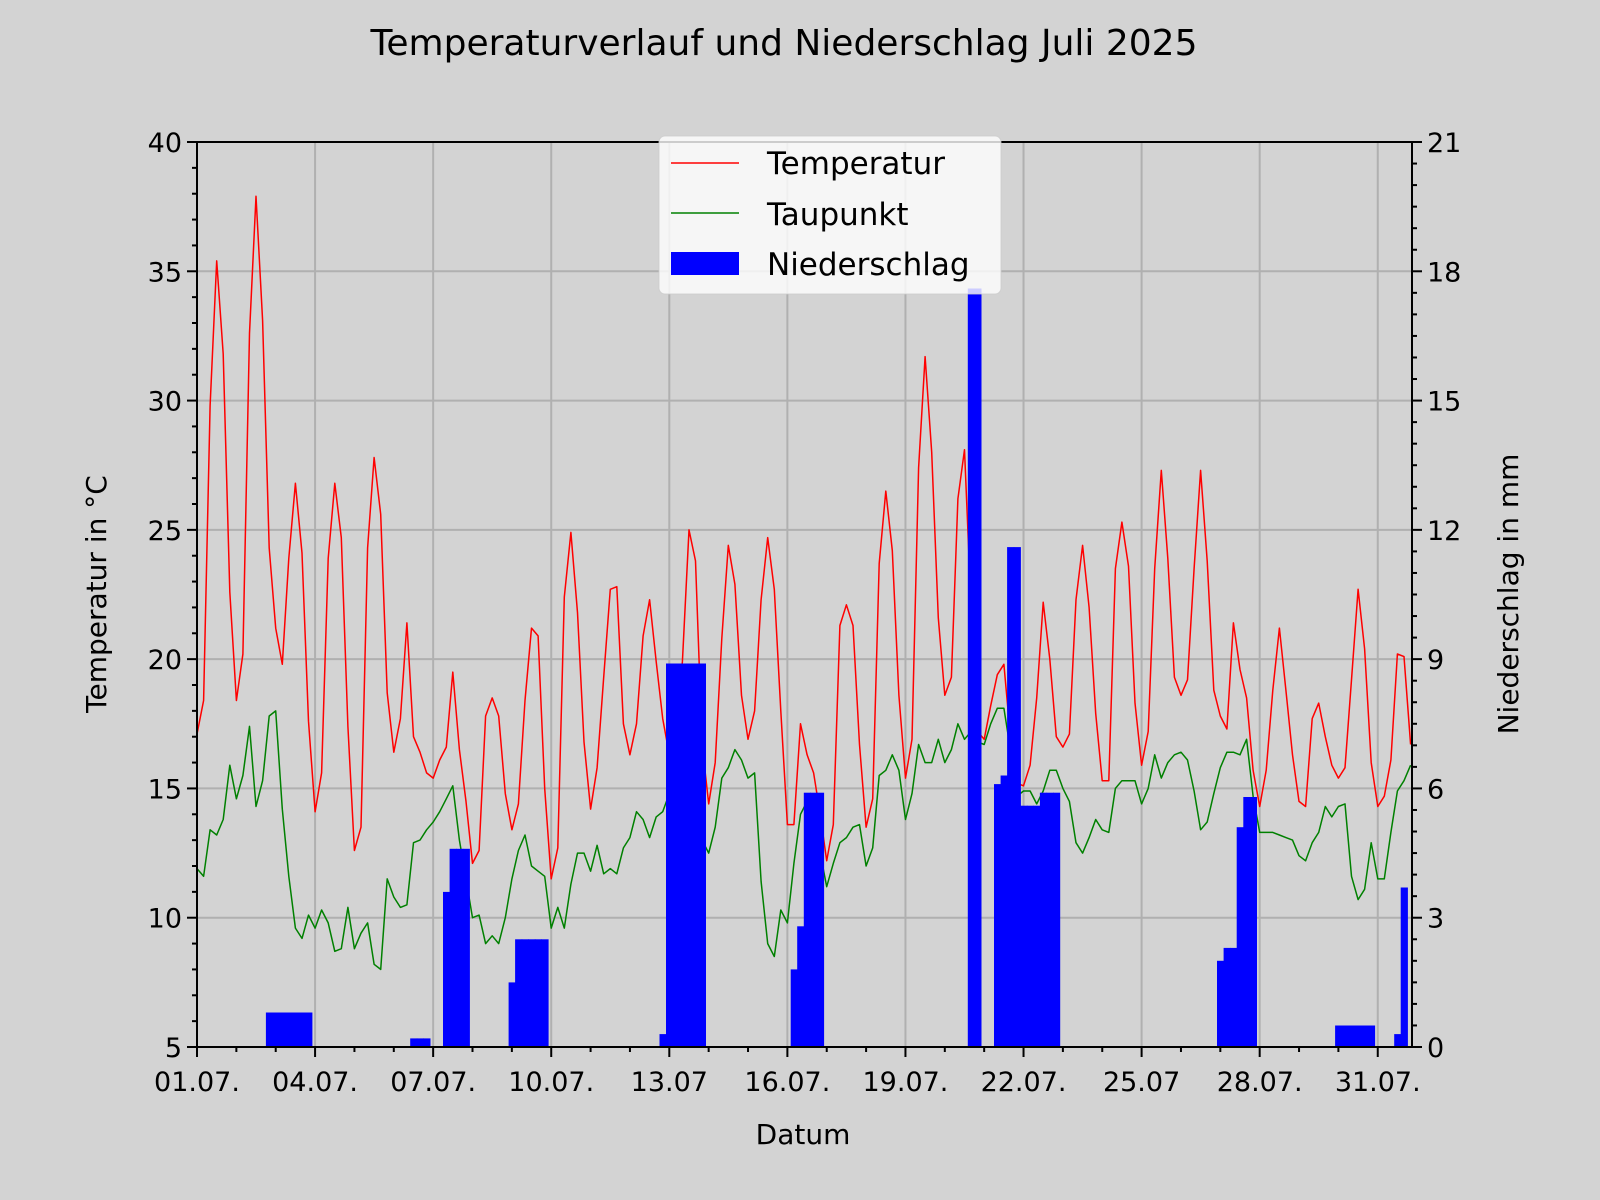  I want to click on y-right-tick-label: 3, so click(1435, 919).